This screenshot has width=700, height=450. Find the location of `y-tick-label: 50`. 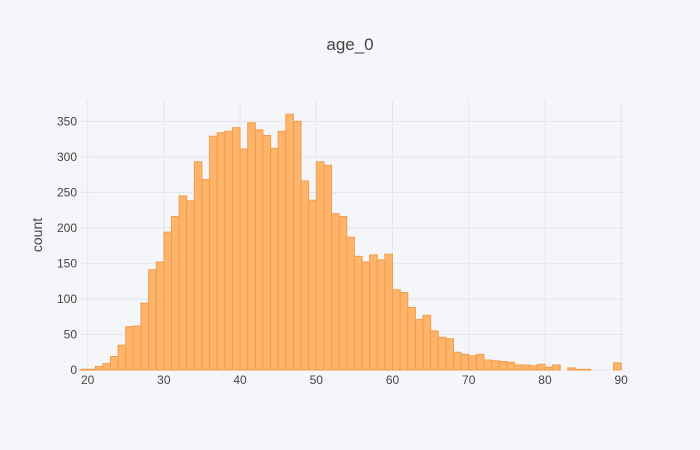

y-tick-label: 50 is located at coordinates (71, 334).